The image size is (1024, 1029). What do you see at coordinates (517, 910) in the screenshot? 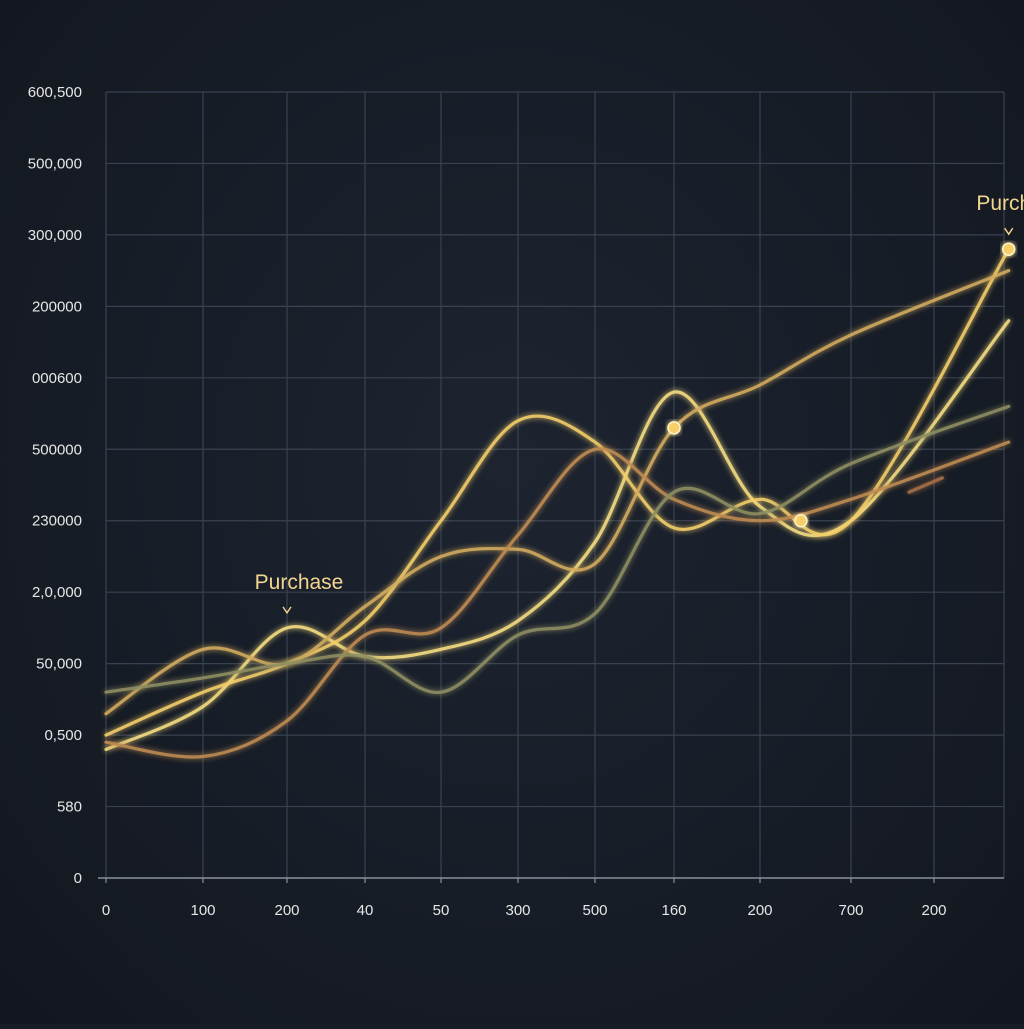
I see `x-tick-label: 300` at bounding box center [517, 910].